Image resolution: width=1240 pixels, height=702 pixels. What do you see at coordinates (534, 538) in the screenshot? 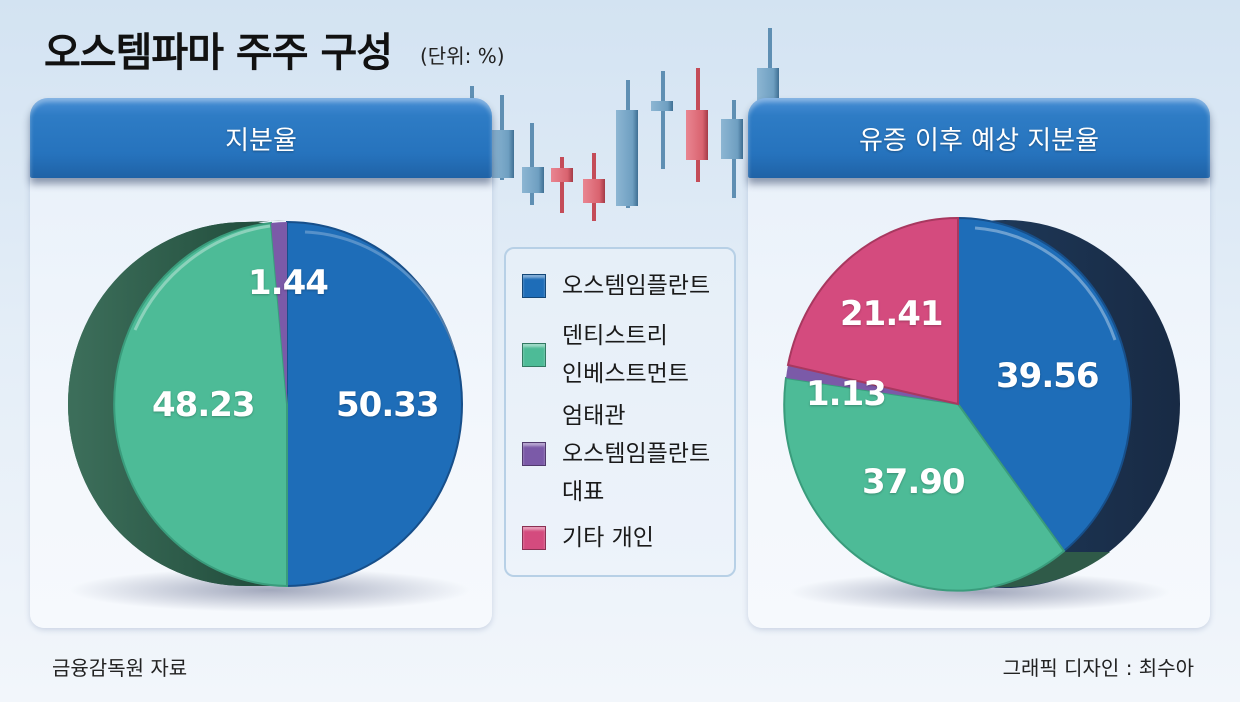
I see `legend-swatch-pink` at bounding box center [534, 538].